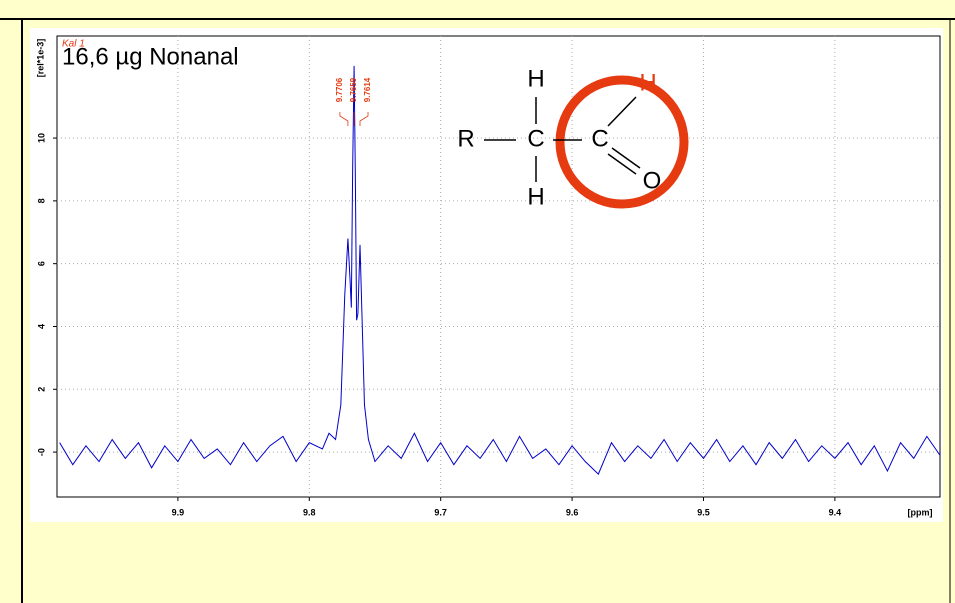  What do you see at coordinates (309, 512) in the screenshot?
I see `x-tick-label: 9.8` at bounding box center [309, 512].